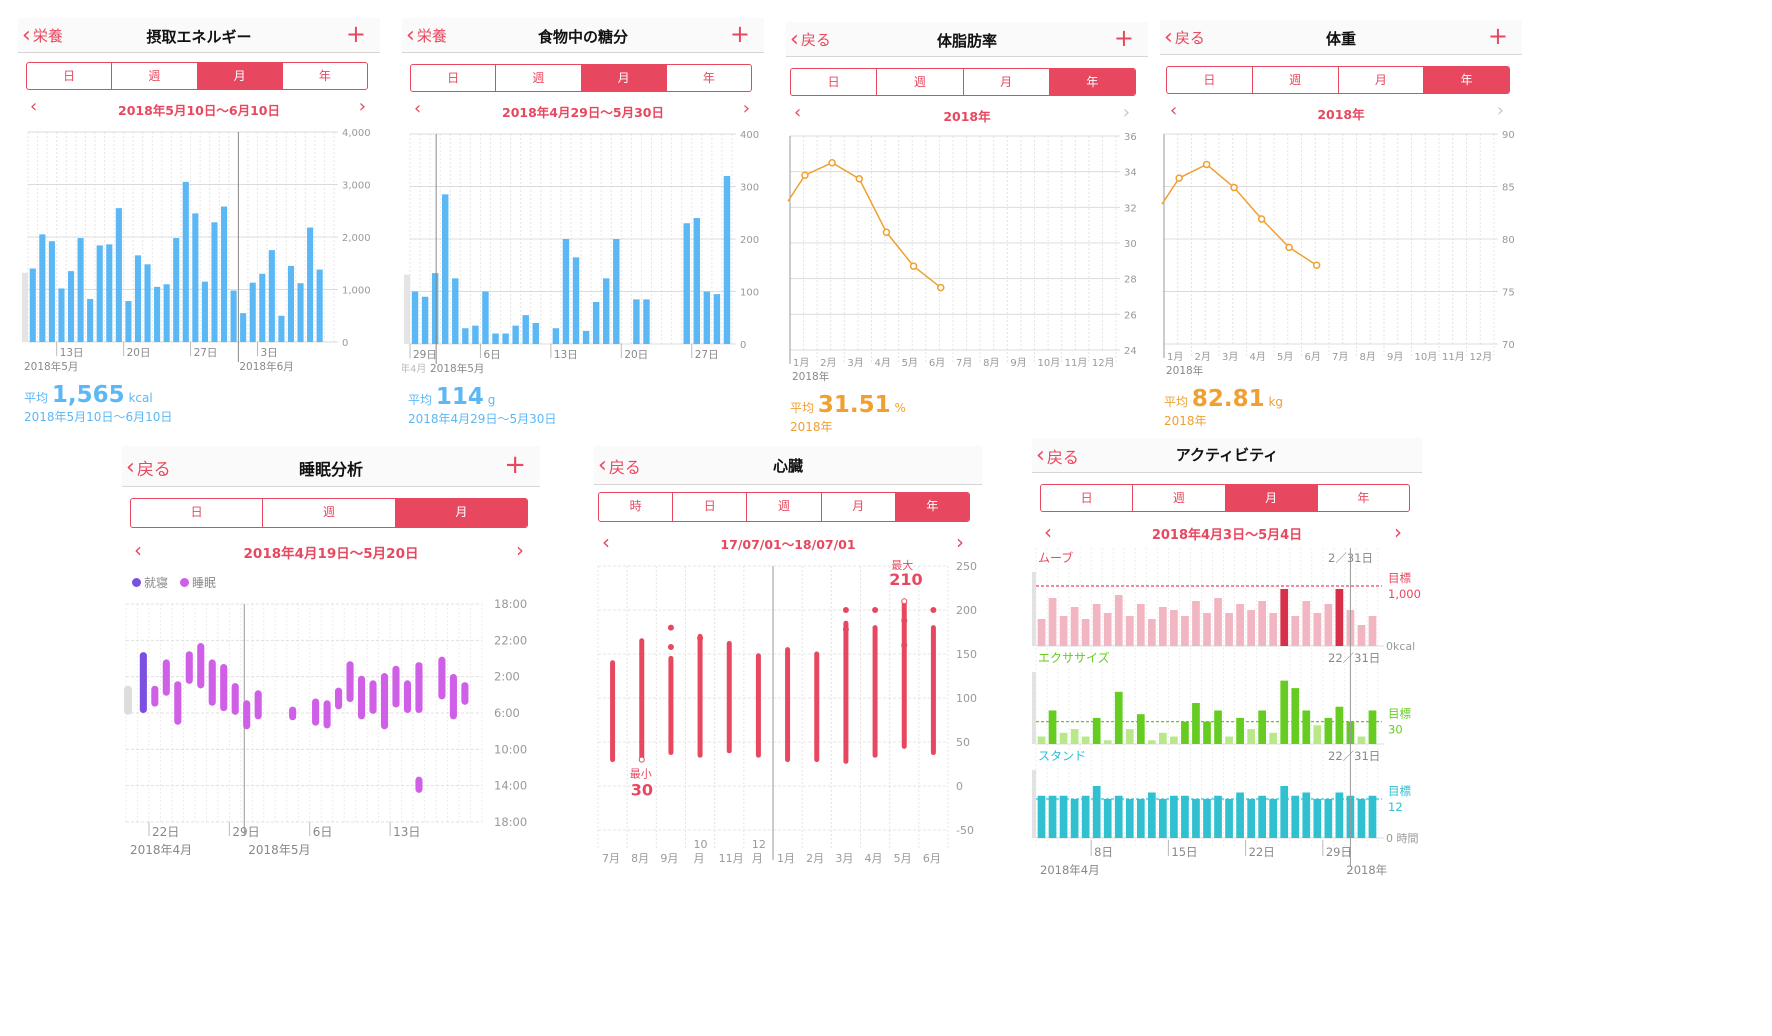  I want to click on tab-sleep-1: 週, so click(329, 513).